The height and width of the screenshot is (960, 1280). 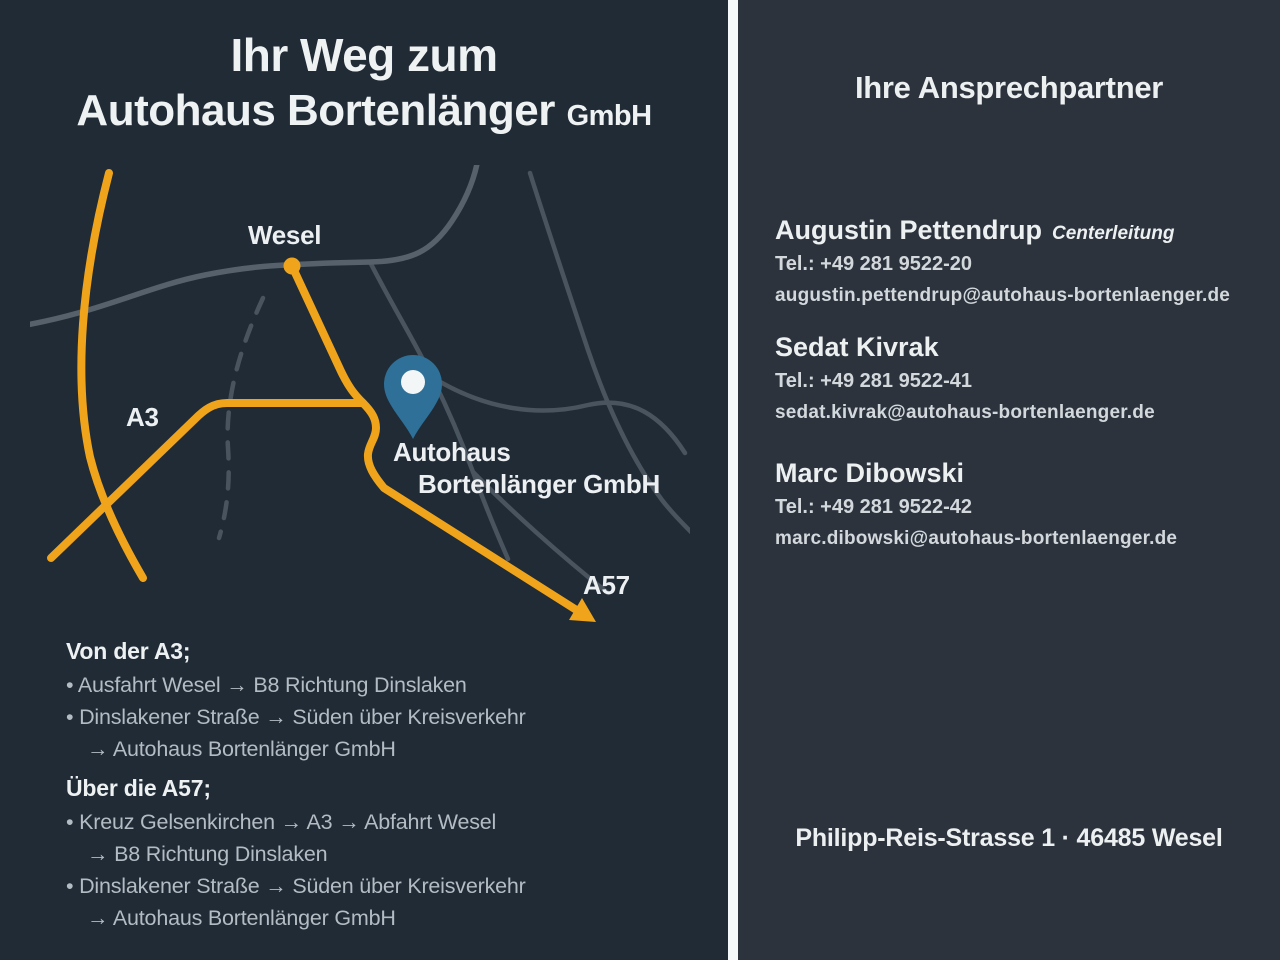 What do you see at coordinates (582, 610) in the screenshot?
I see `route-arrowhead-a57` at bounding box center [582, 610].